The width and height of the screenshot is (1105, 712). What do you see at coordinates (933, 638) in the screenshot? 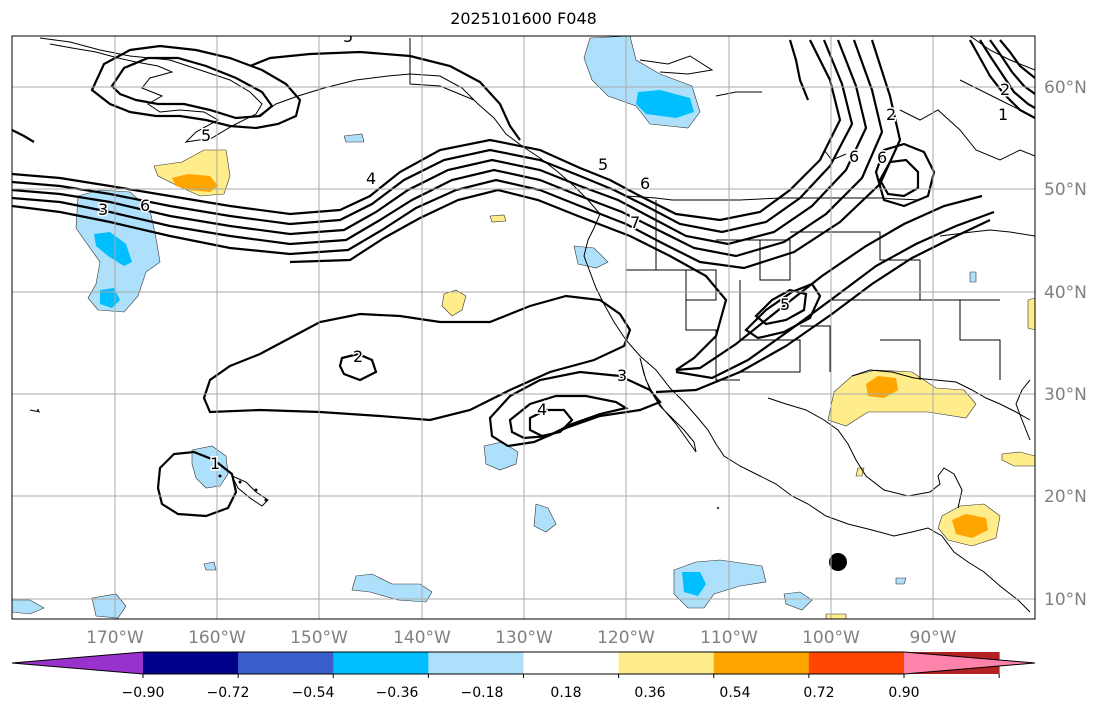
I see `lon-label: 90°W` at bounding box center [933, 638].